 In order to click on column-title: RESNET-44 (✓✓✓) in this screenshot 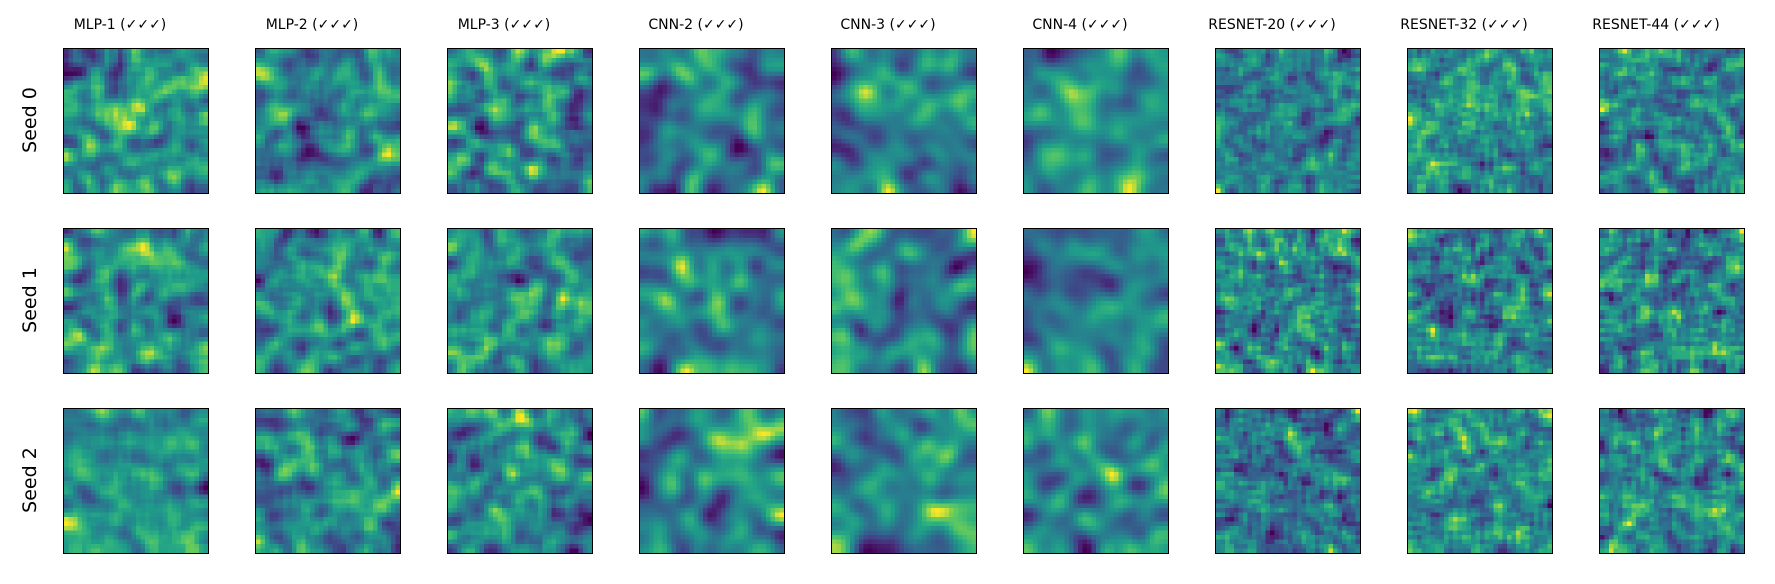, I will do `click(1656, 25)`.